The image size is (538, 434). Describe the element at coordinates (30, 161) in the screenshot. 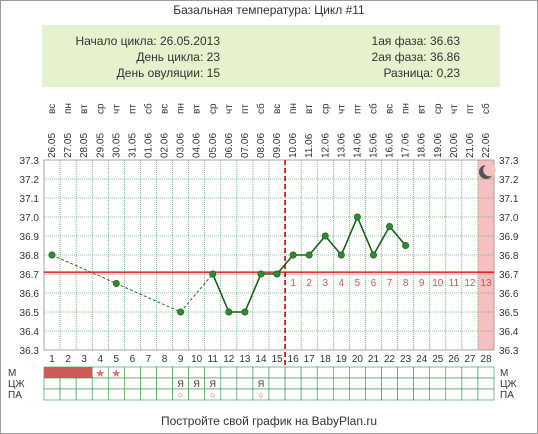

I see `y-tick-label-left: 37.3` at that location.